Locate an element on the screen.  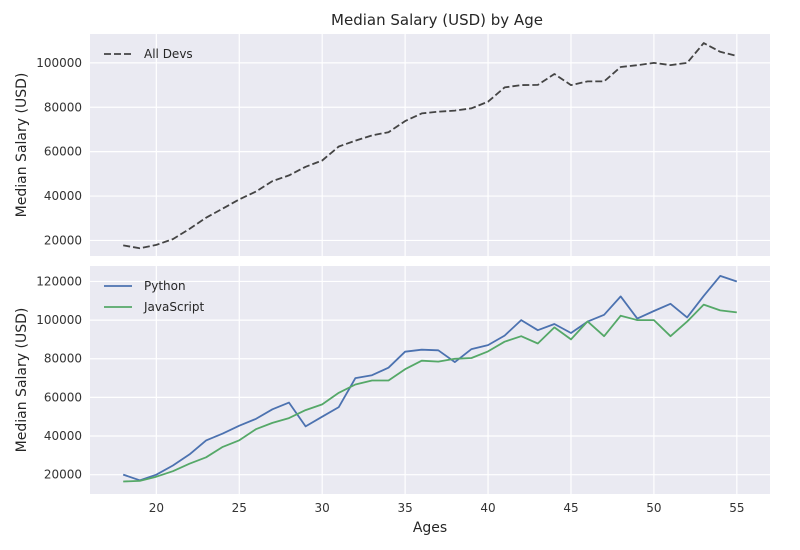
top-legend: All Devs is located at coordinates (148, 54).